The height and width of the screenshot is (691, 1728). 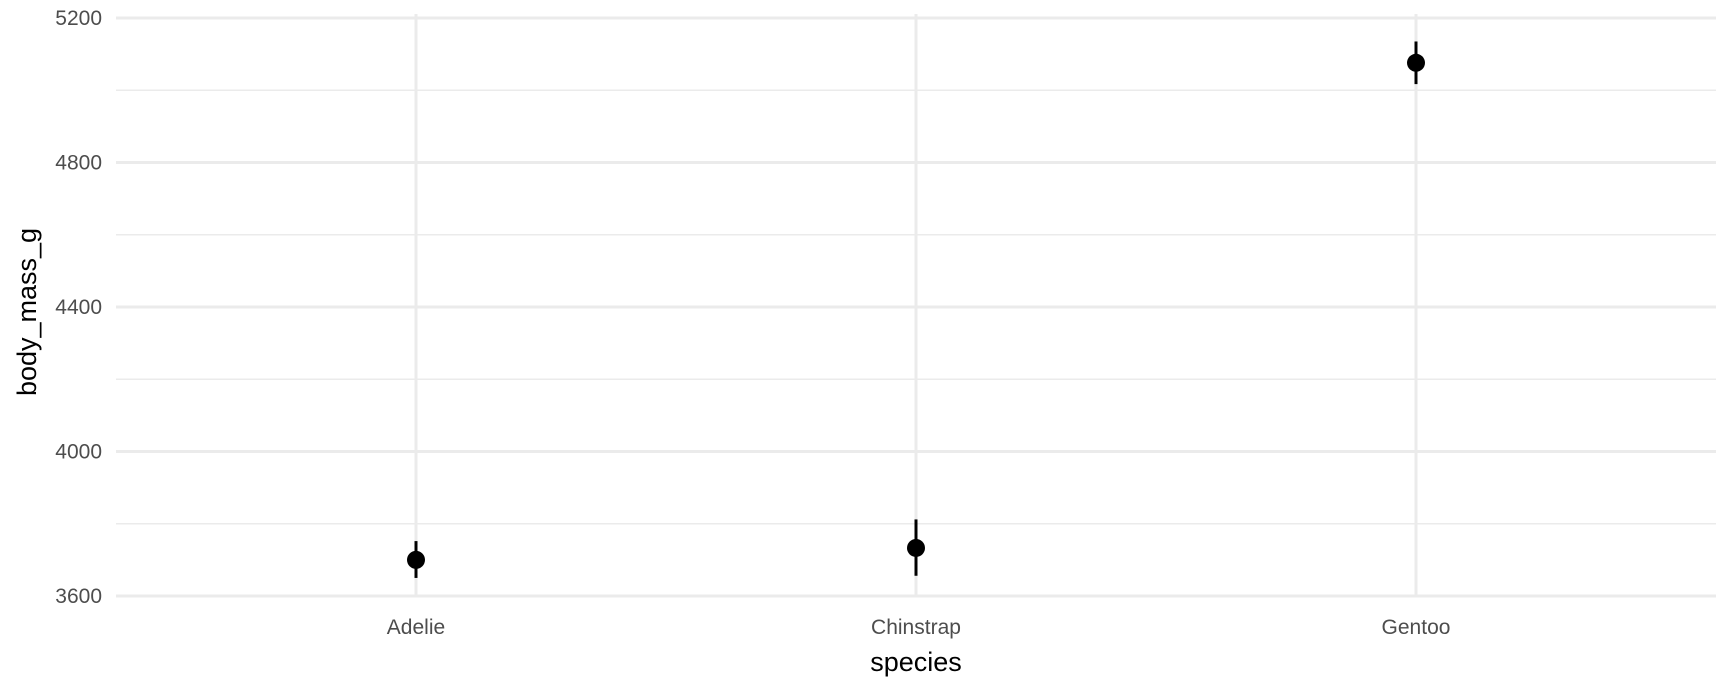 What do you see at coordinates (78, 452) in the screenshot?
I see `y-tick-label: 4000` at bounding box center [78, 452].